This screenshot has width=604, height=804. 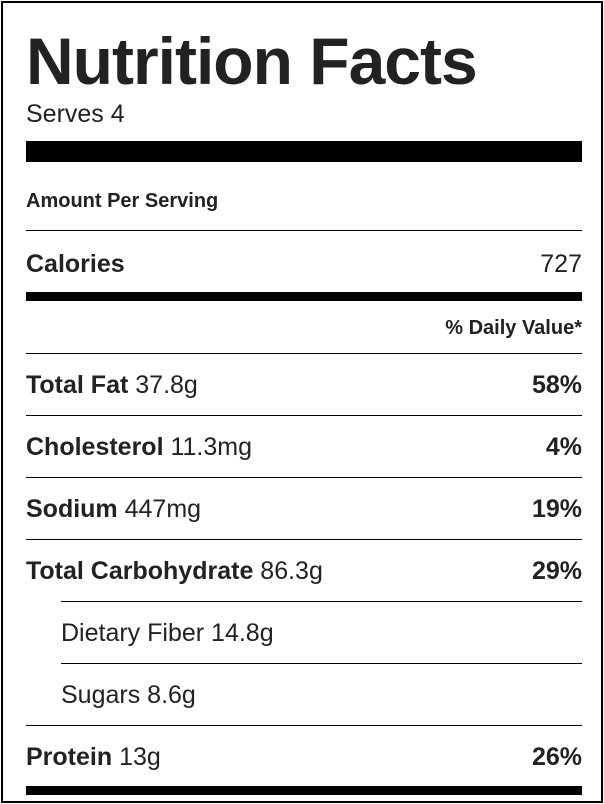 I want to click on nutrient-name: Total Fat, so click(x=77, y=384).